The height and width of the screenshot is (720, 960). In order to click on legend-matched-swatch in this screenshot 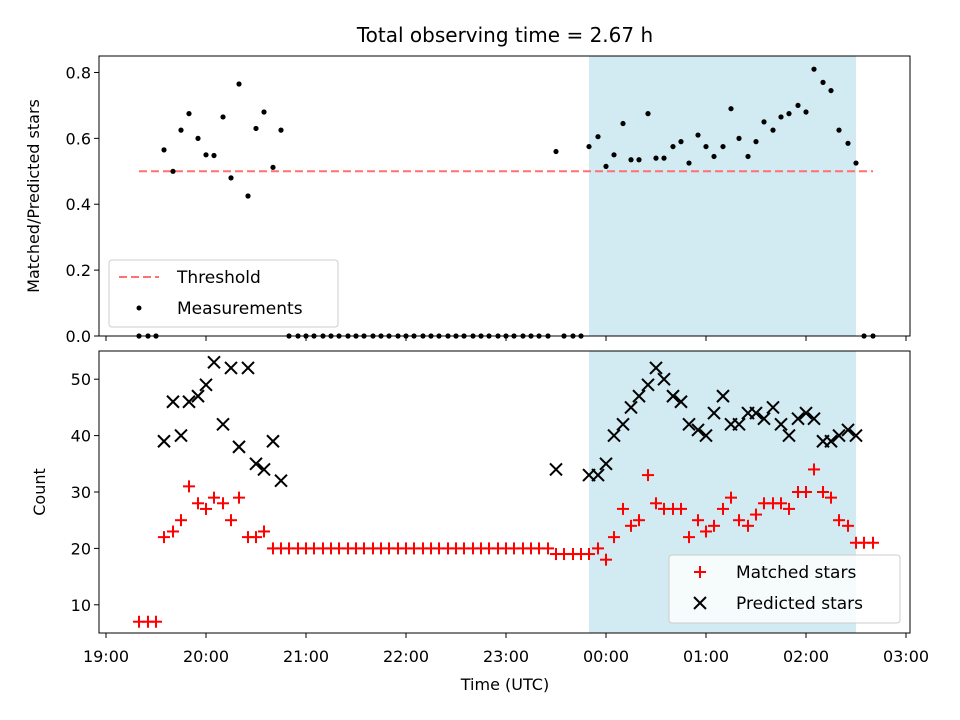, I will do `click(700, 572)`.